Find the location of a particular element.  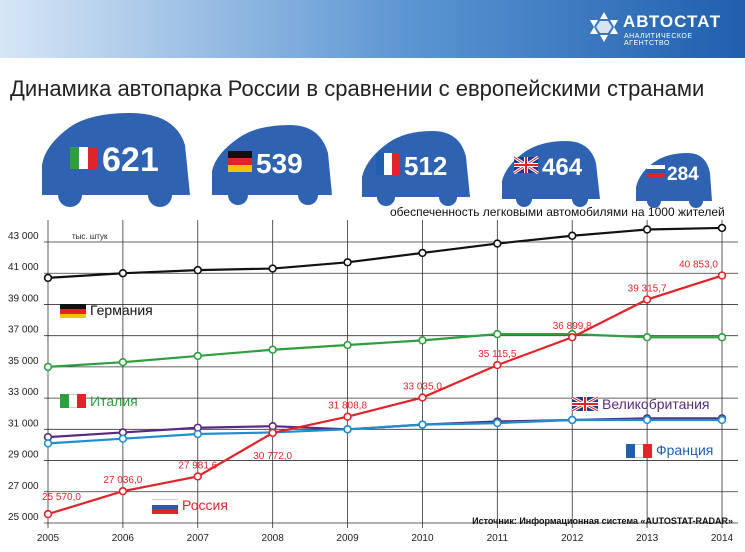

data-label-russia: 31 808,8 is located at coordinates (347, 406).